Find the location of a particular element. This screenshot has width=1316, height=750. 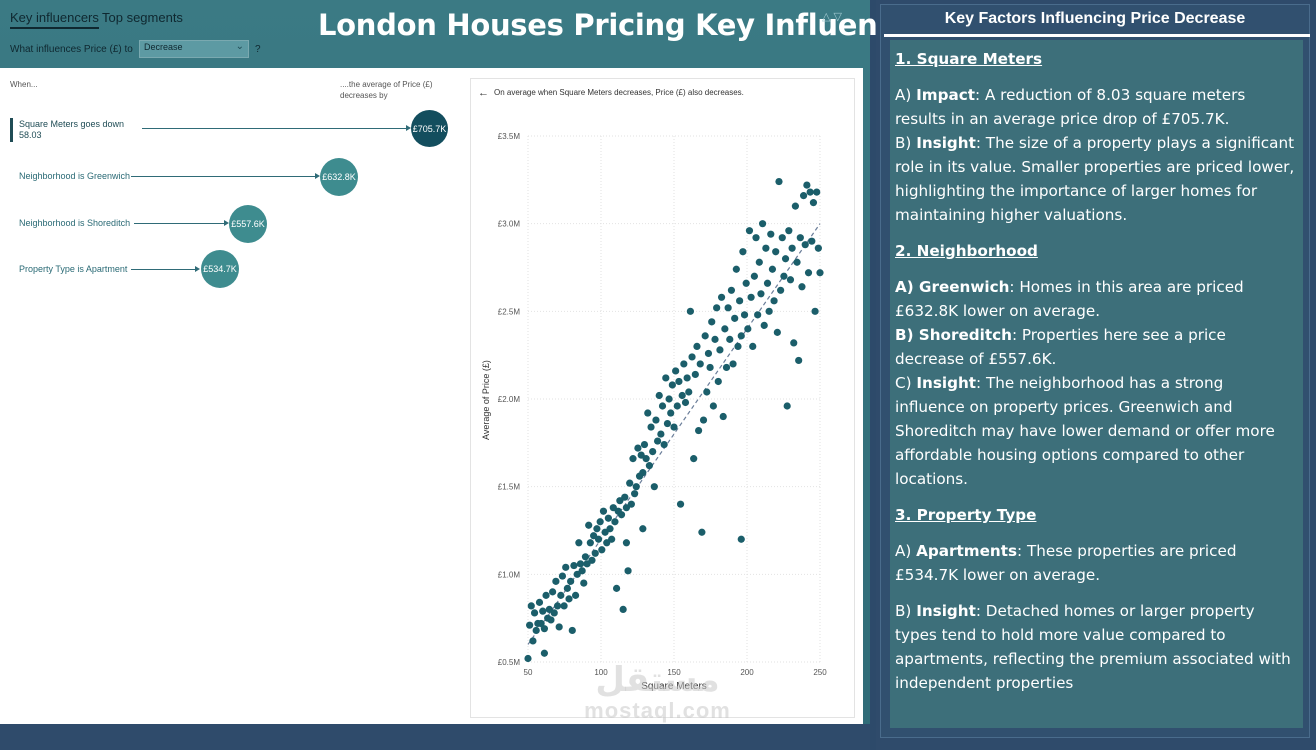

filter-label: What influences Price (£) to is located at coordinates (71, 49).